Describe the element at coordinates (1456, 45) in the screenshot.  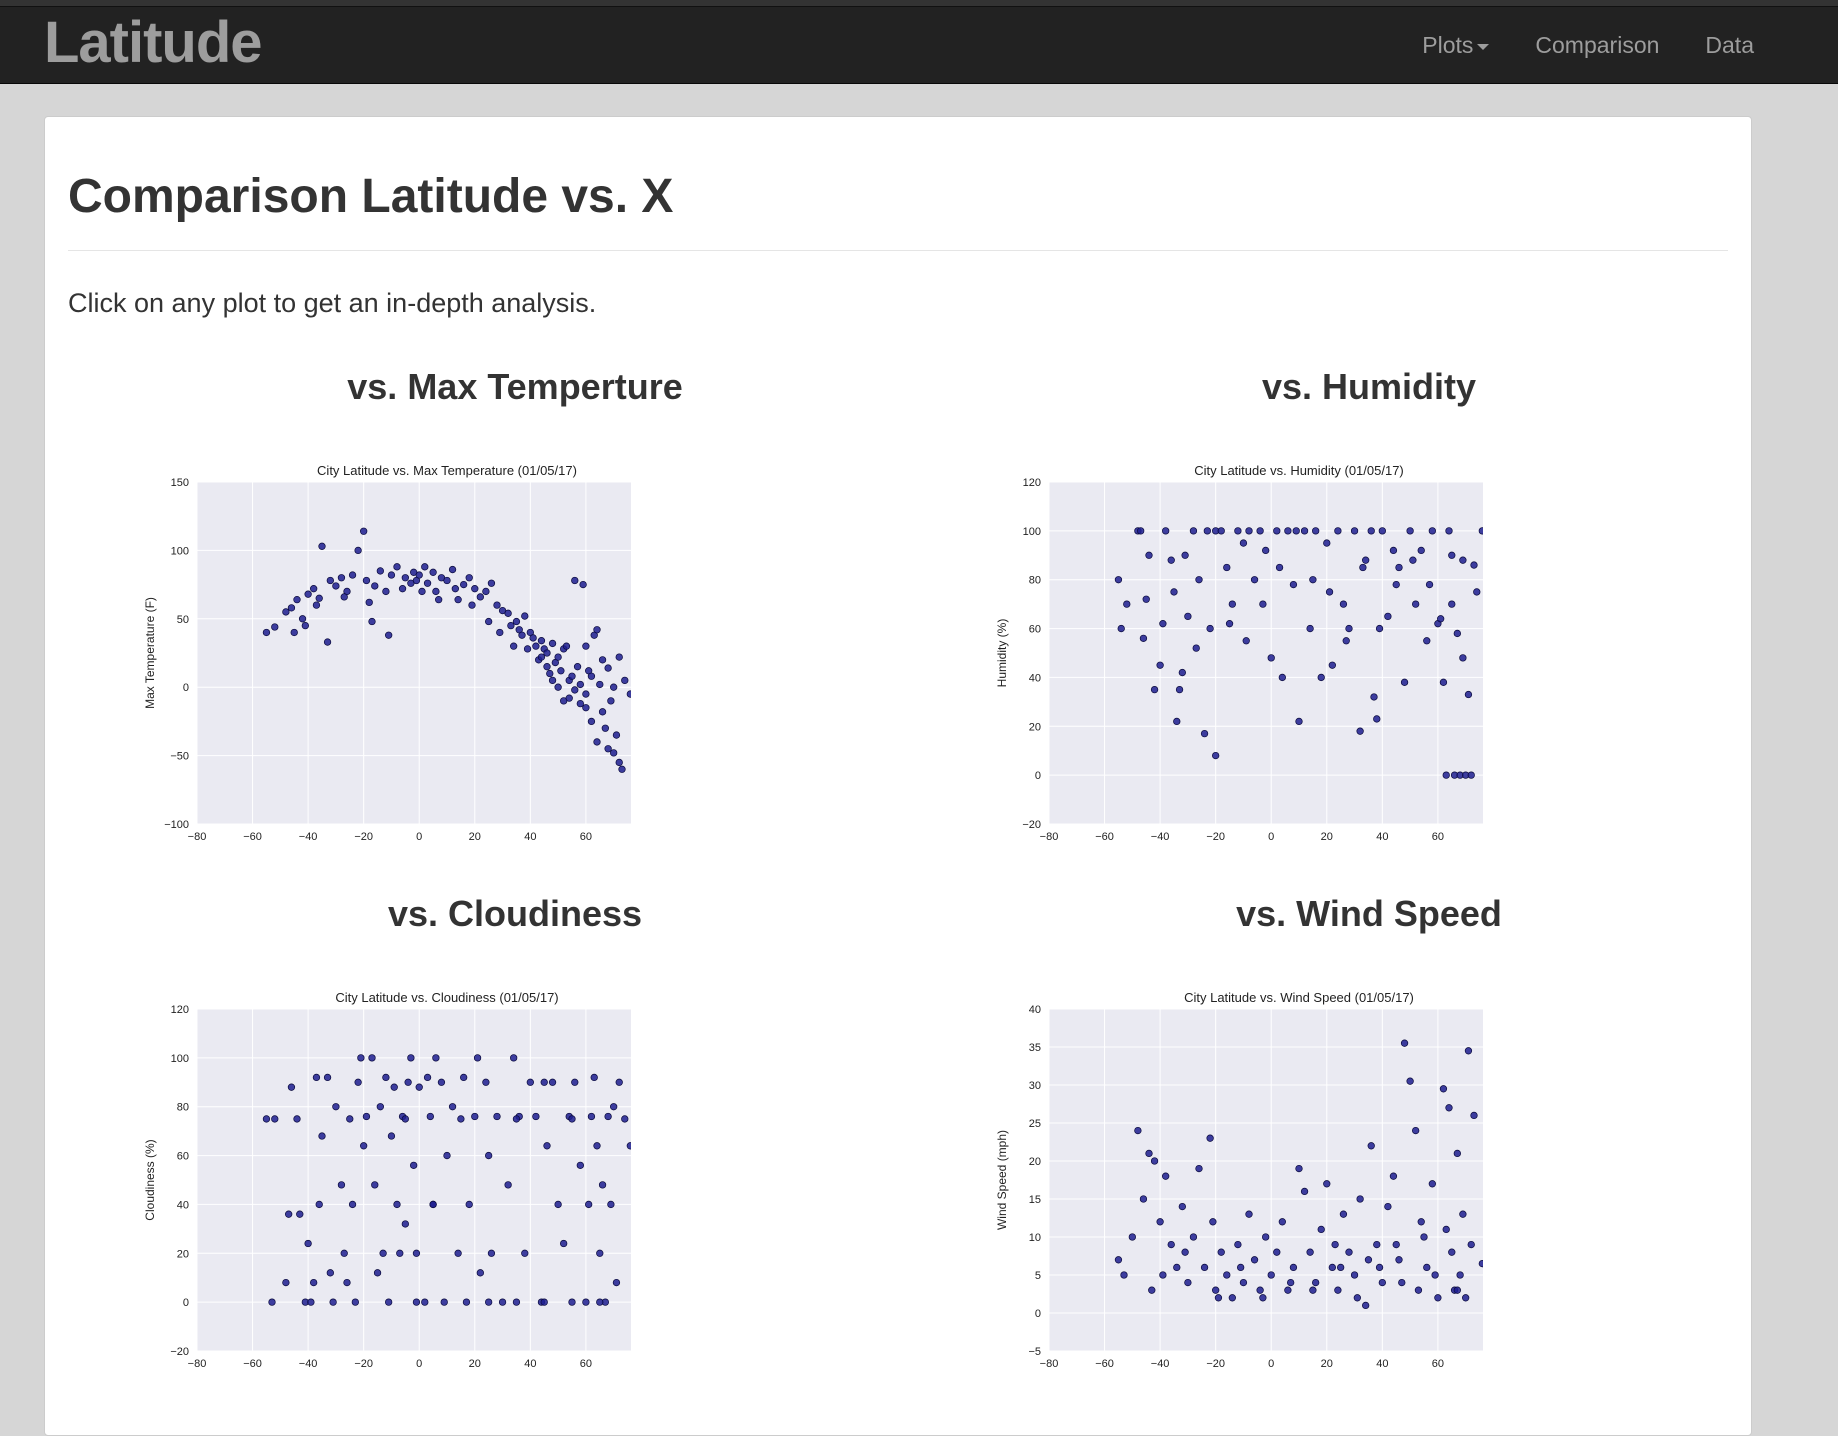
I see `nav-plots-dropdown: Plots` at that location.